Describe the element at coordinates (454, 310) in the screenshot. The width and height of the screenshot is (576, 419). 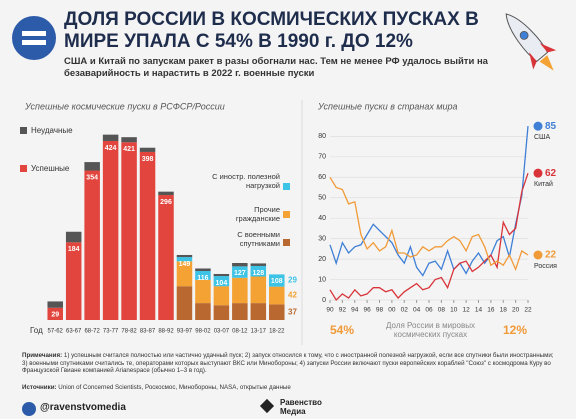
I see `x-tick-label: 10` at that location.